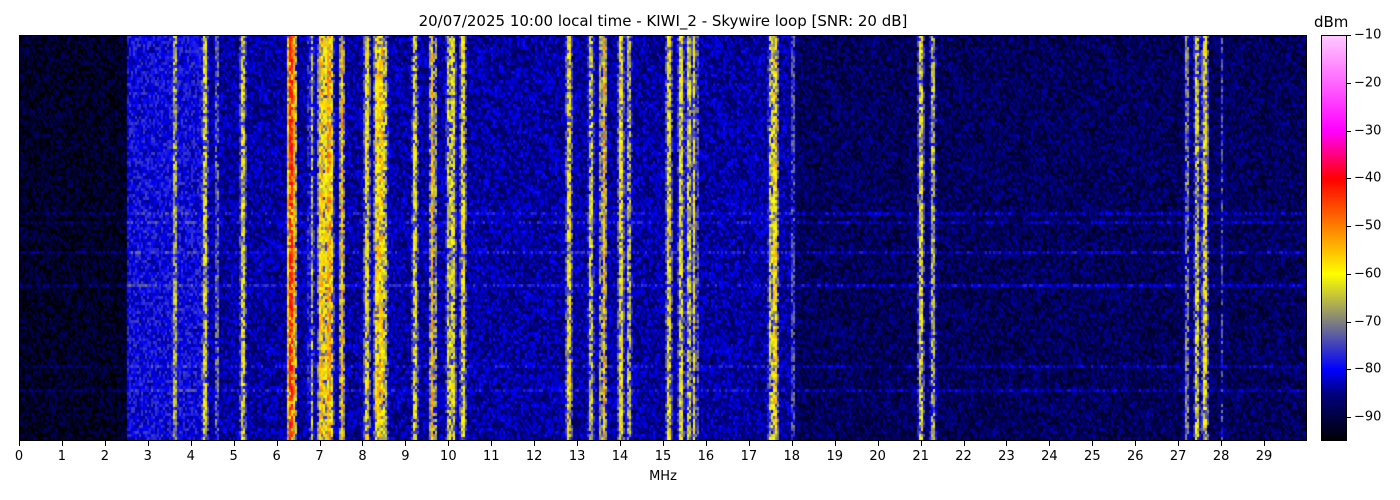 Image resolution: width=1400 pixels, height=500 pixels. Describe the element at coordinates (534, 456) in the screenshot. I see `x-tick-label: 12` at that location.